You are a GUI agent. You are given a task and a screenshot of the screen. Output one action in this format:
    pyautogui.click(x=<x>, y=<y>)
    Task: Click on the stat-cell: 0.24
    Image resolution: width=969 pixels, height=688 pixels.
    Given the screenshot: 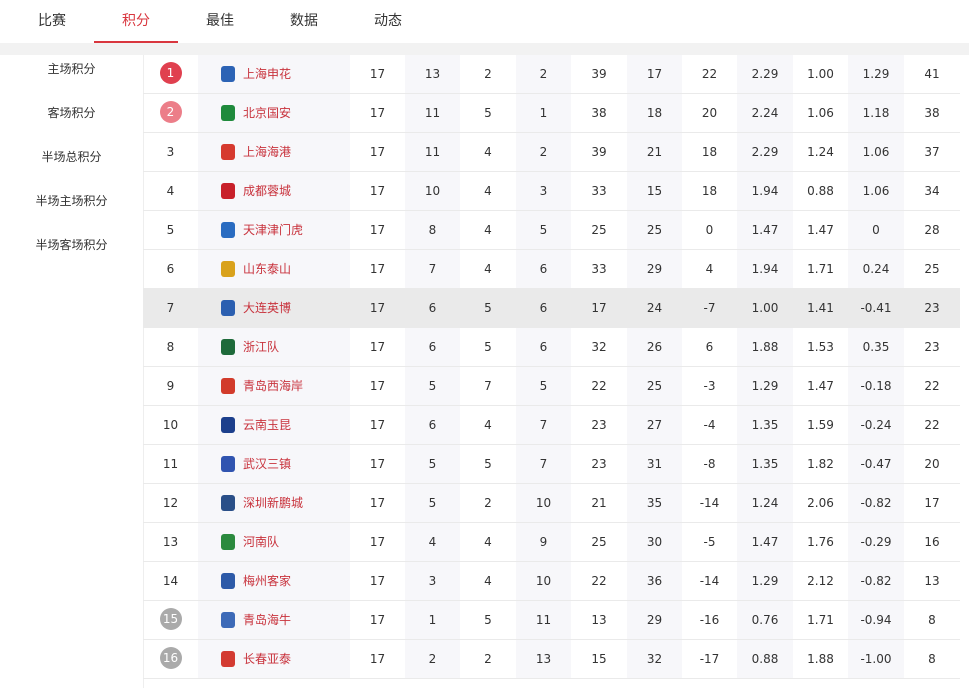 What is the action you would take?
    pyautogui.click(x=876, y=269)
    